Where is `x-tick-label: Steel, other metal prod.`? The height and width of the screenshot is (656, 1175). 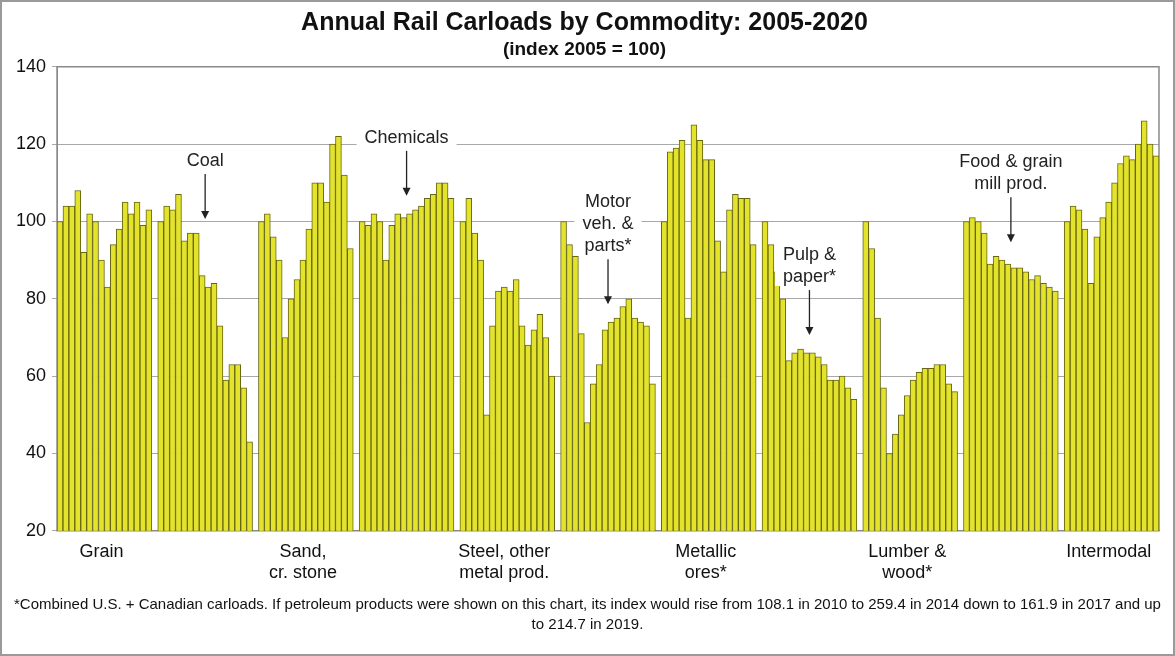 x-tick-label: Steel, other metal prod. is located at coordinates (504, 561).